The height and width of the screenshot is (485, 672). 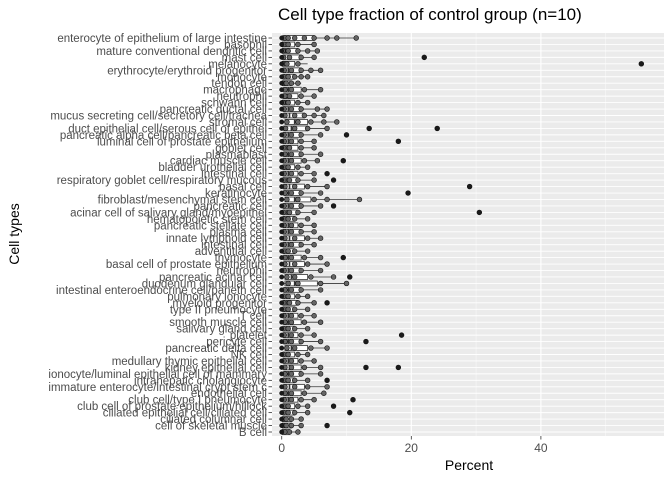 I want to click on y-tick-label: cardiac muscle cell, so click(x=218, y=162).